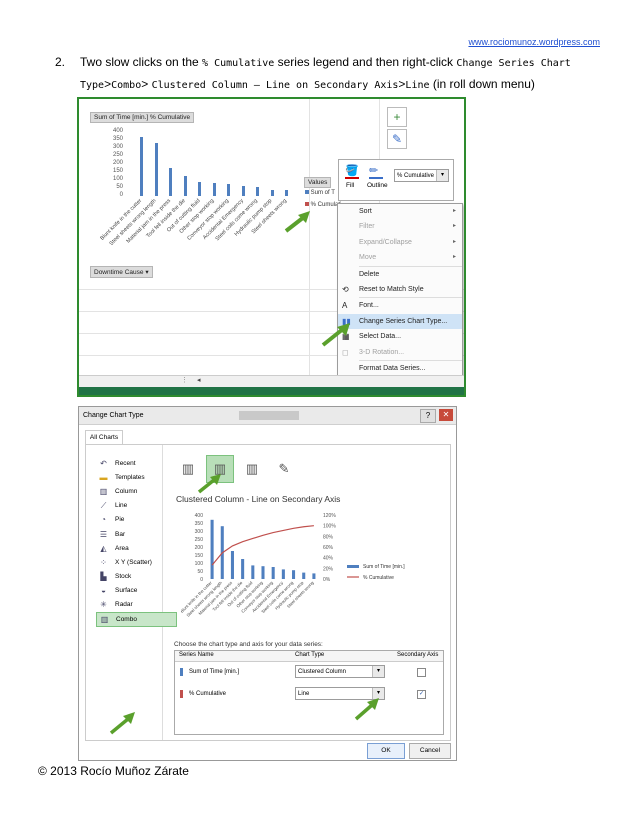  What do you see at coordinates (410, 298) in the screenshot?
I see `menu-separator` at bounding box center [410, 298].